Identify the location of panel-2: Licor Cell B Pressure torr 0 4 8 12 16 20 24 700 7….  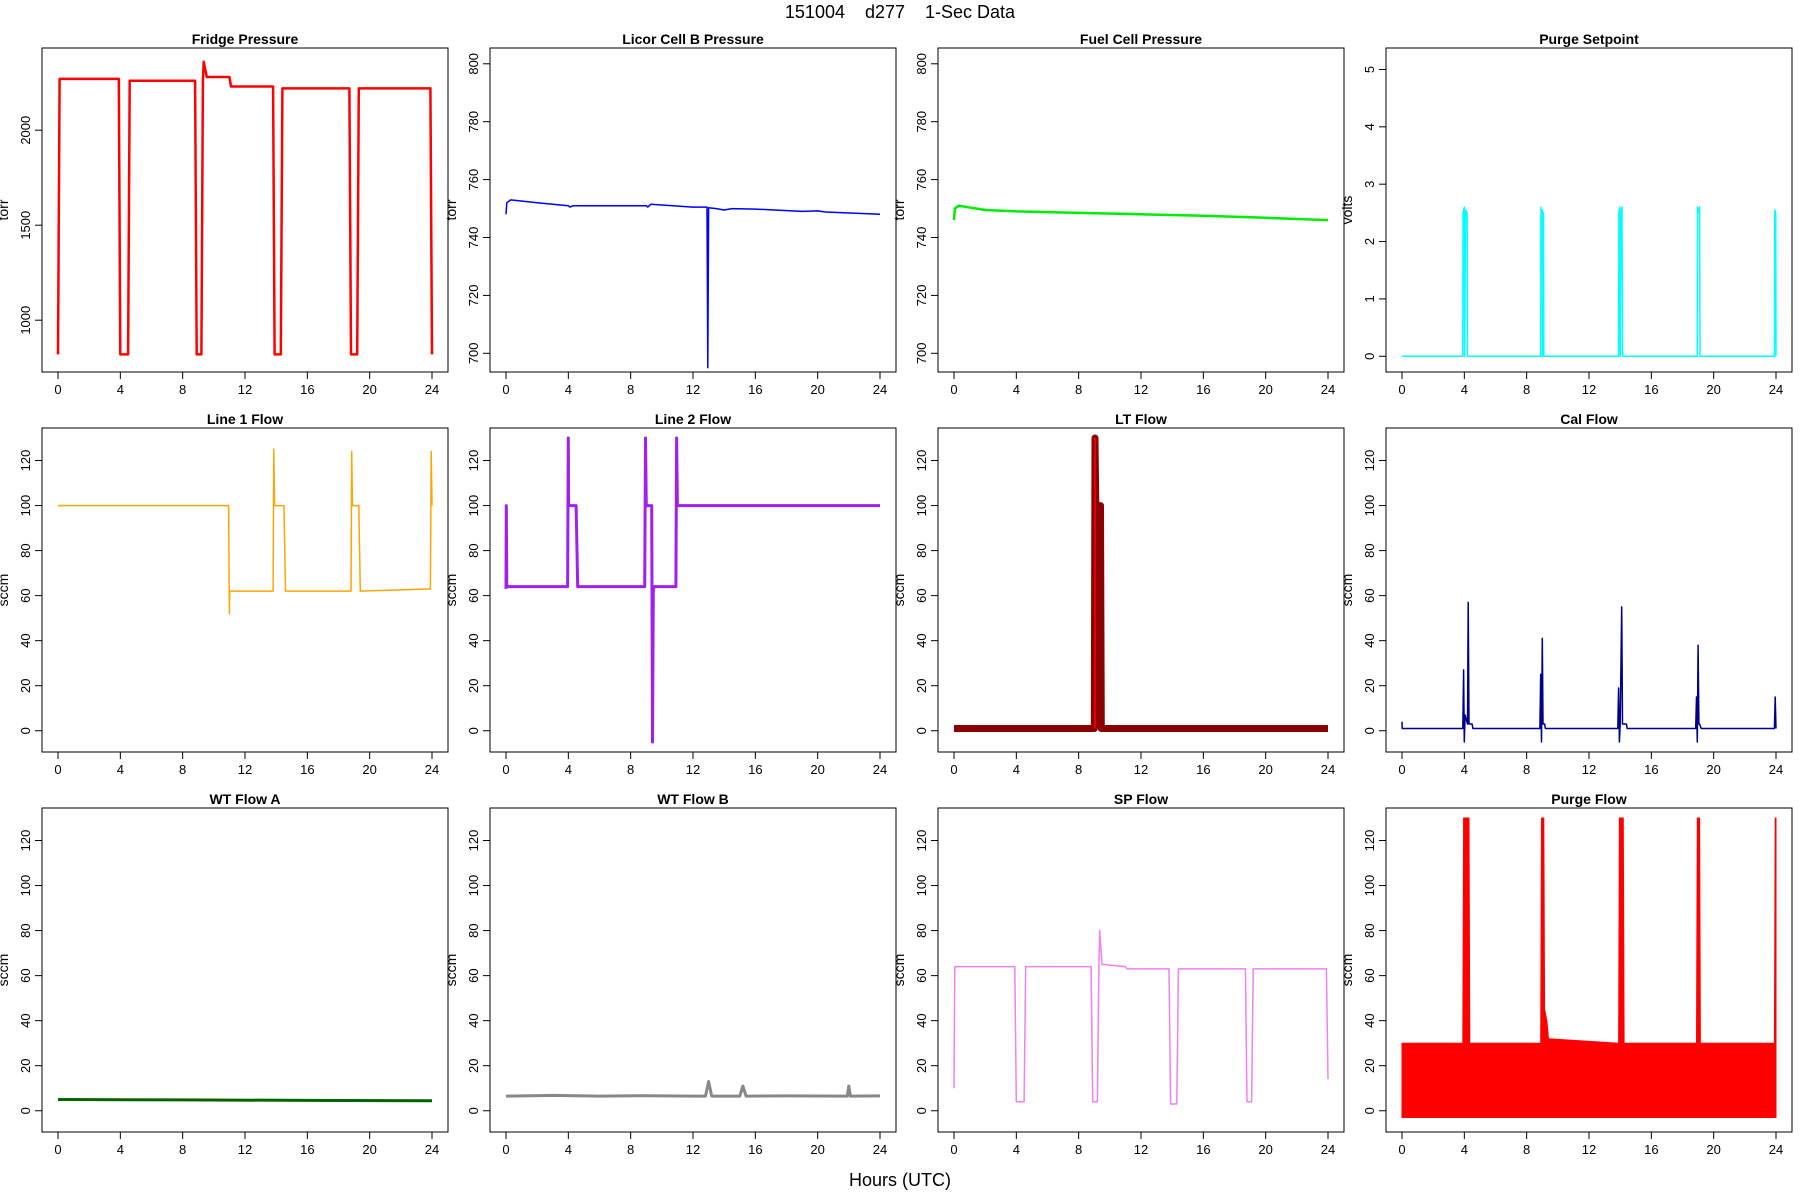
(670, 214).